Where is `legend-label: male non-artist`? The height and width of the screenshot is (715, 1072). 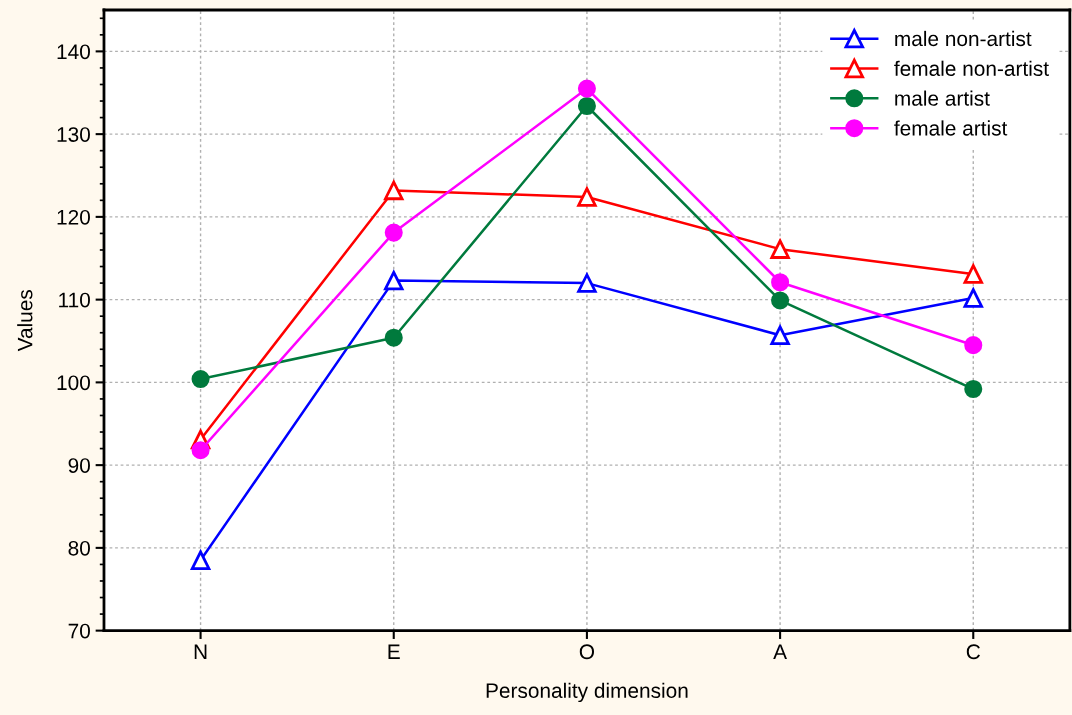 legend-label: male non-artist is located at coordinates (963, 38).